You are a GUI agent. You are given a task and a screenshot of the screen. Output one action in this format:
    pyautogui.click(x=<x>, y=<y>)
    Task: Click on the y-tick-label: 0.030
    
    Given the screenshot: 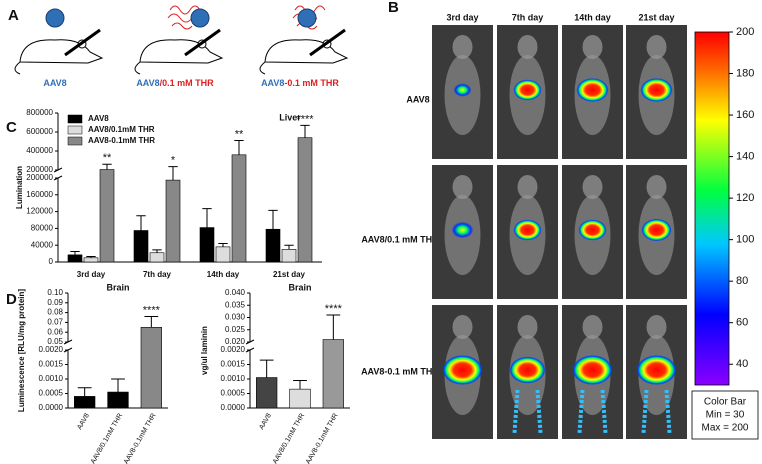 What is the action you would take?
    pyautogui.click(x=235, y=317)
    